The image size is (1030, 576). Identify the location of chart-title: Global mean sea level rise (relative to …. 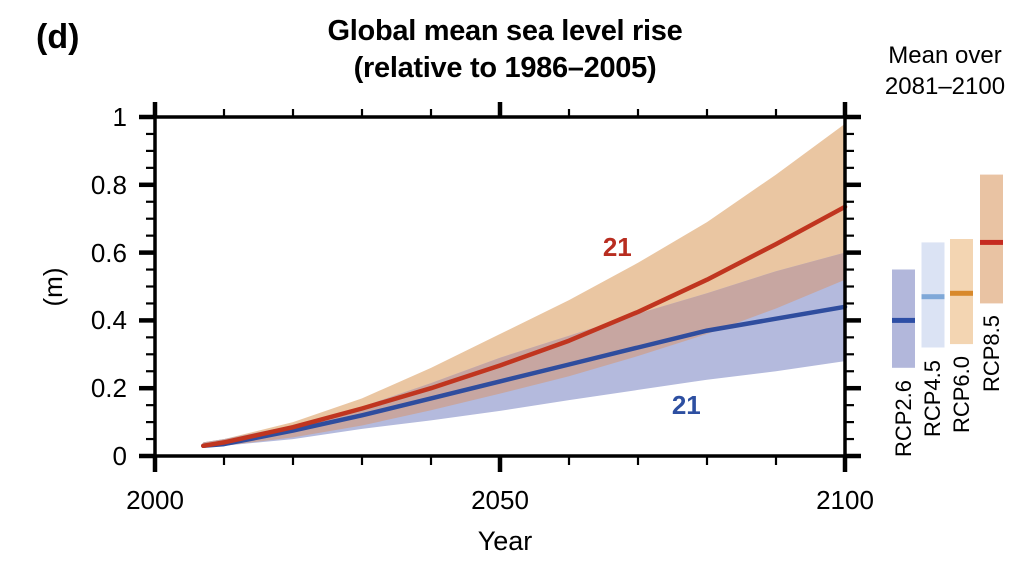
(505, 50).